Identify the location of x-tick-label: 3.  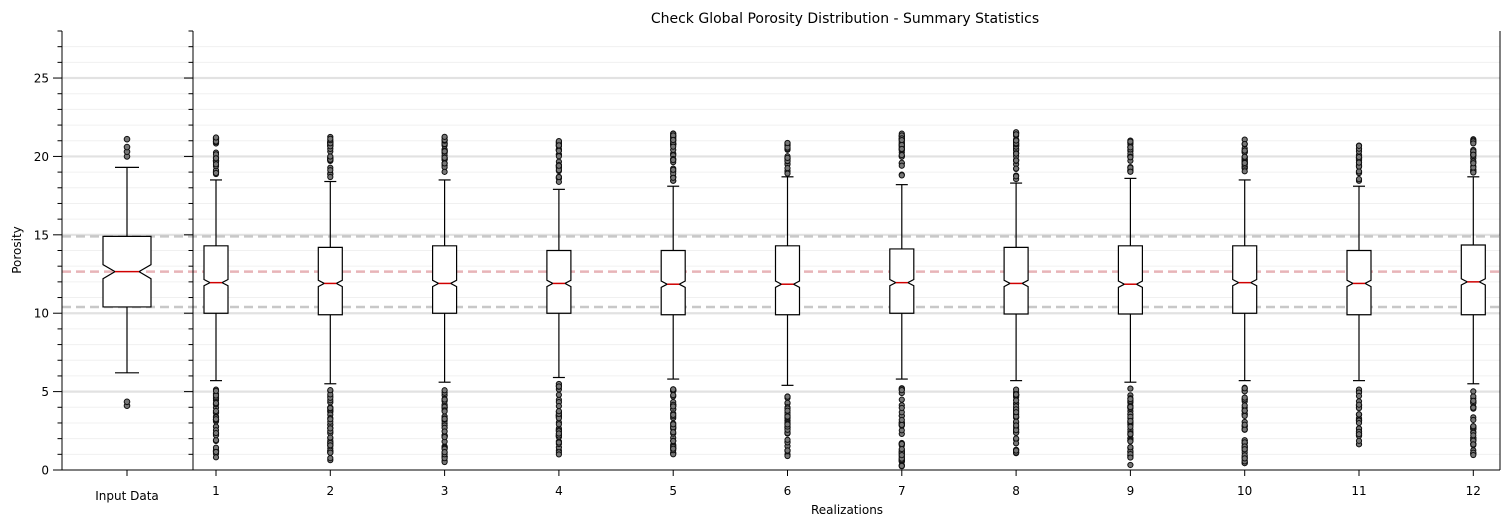
(445, 491).